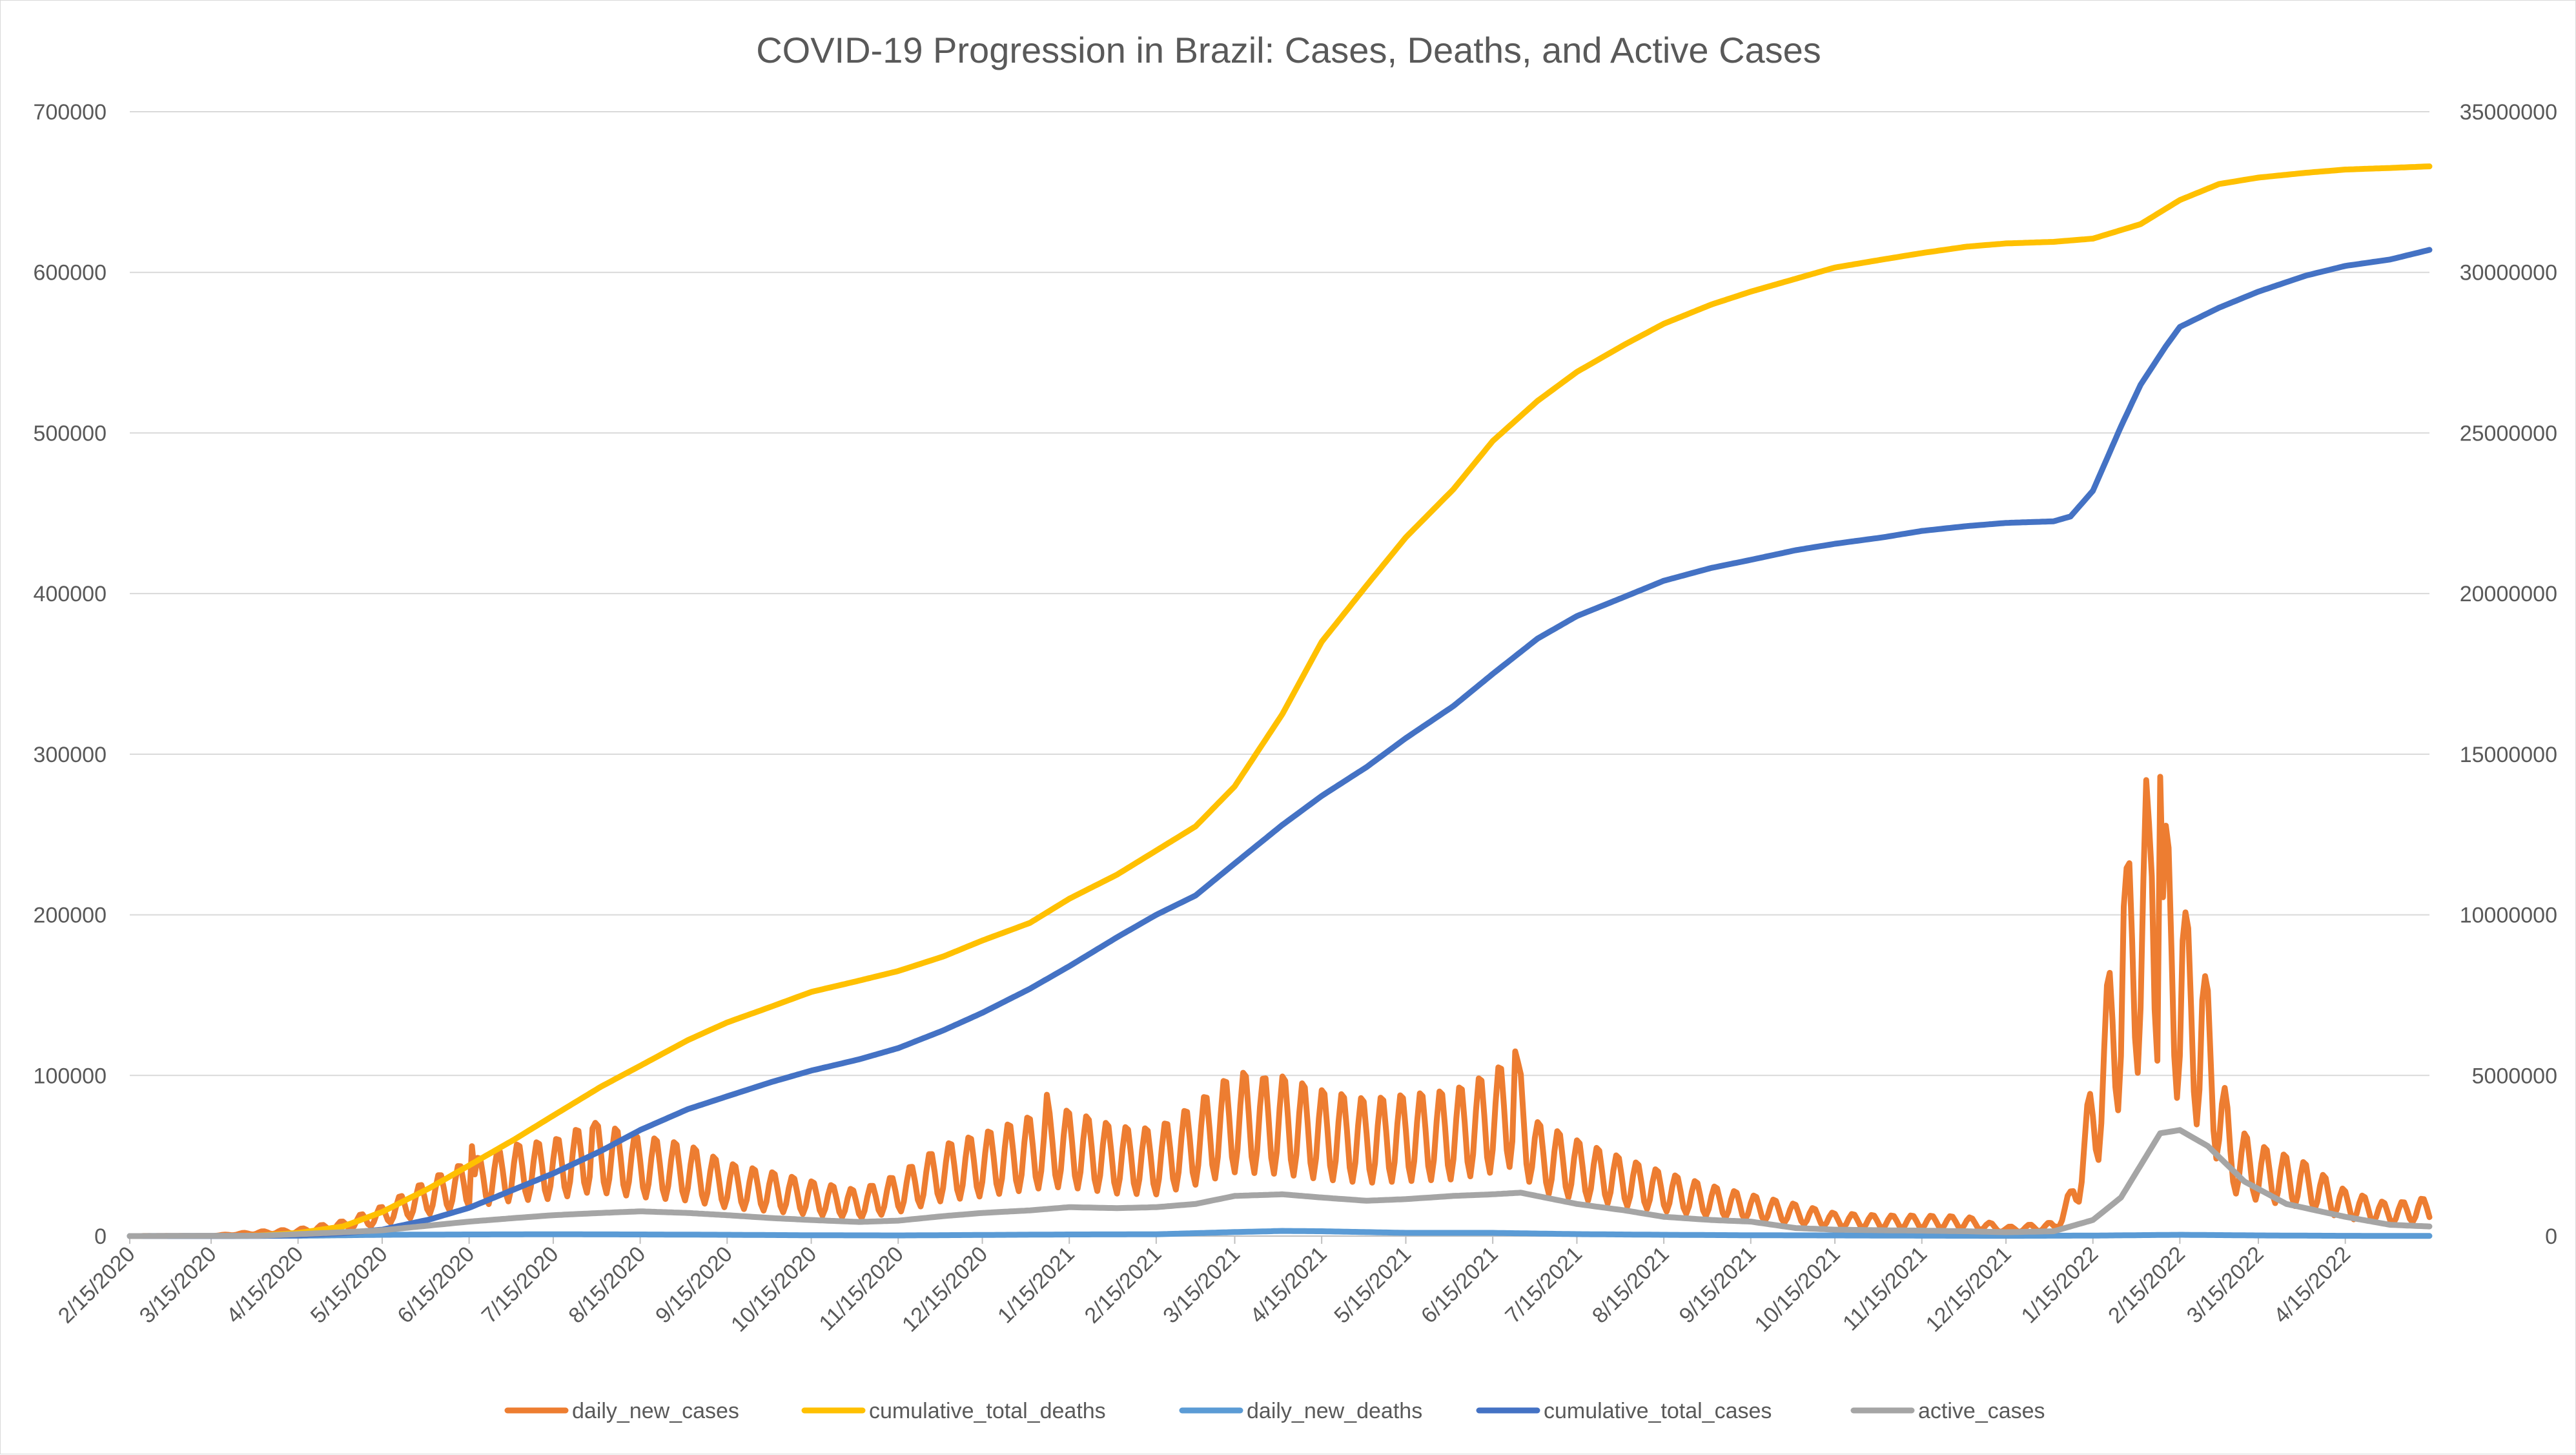 The image size is (2576, 1455). What do you see at coordinates (861, 1289) in the screenshot?
I see `x-tick-label: 11/15/2020` at bounding box center [861, 1289].